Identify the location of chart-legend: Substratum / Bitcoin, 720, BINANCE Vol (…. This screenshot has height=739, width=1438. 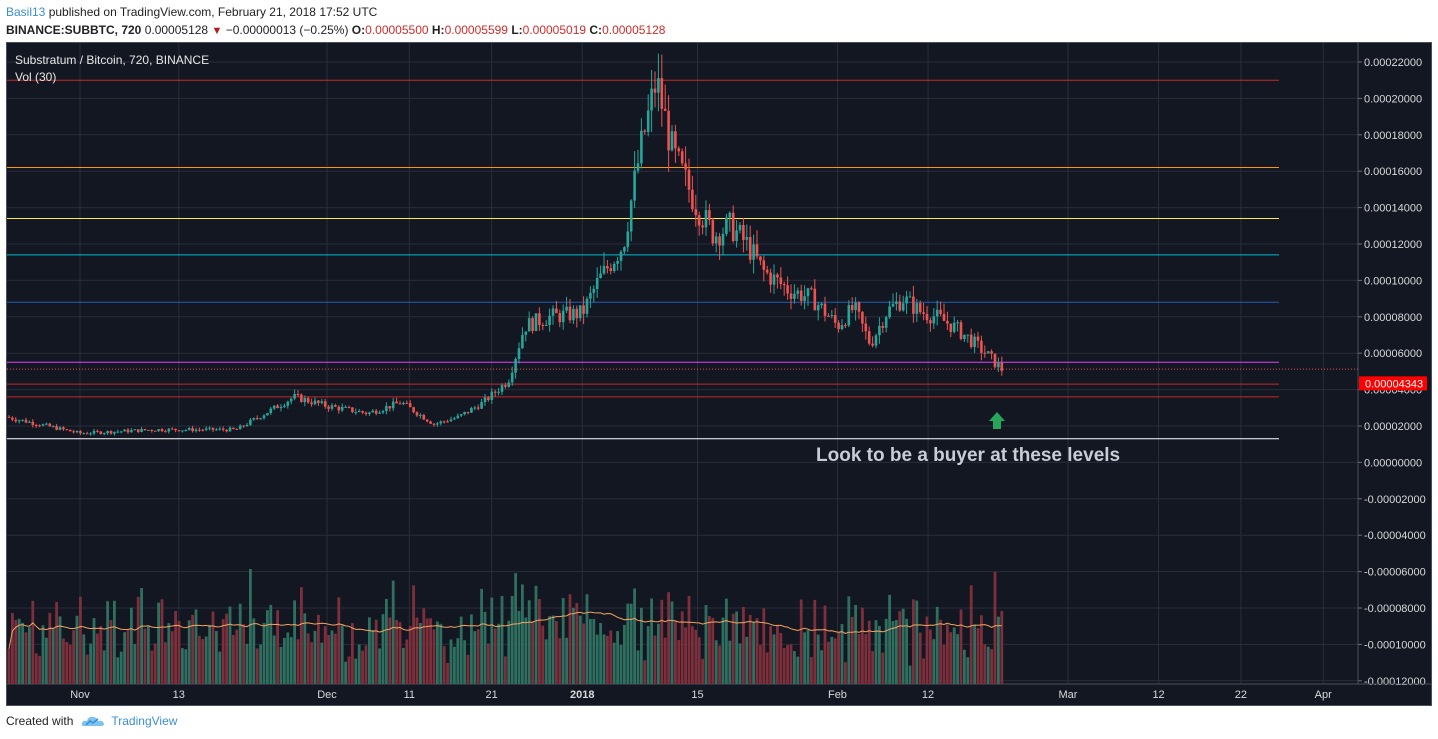
(112, 69).